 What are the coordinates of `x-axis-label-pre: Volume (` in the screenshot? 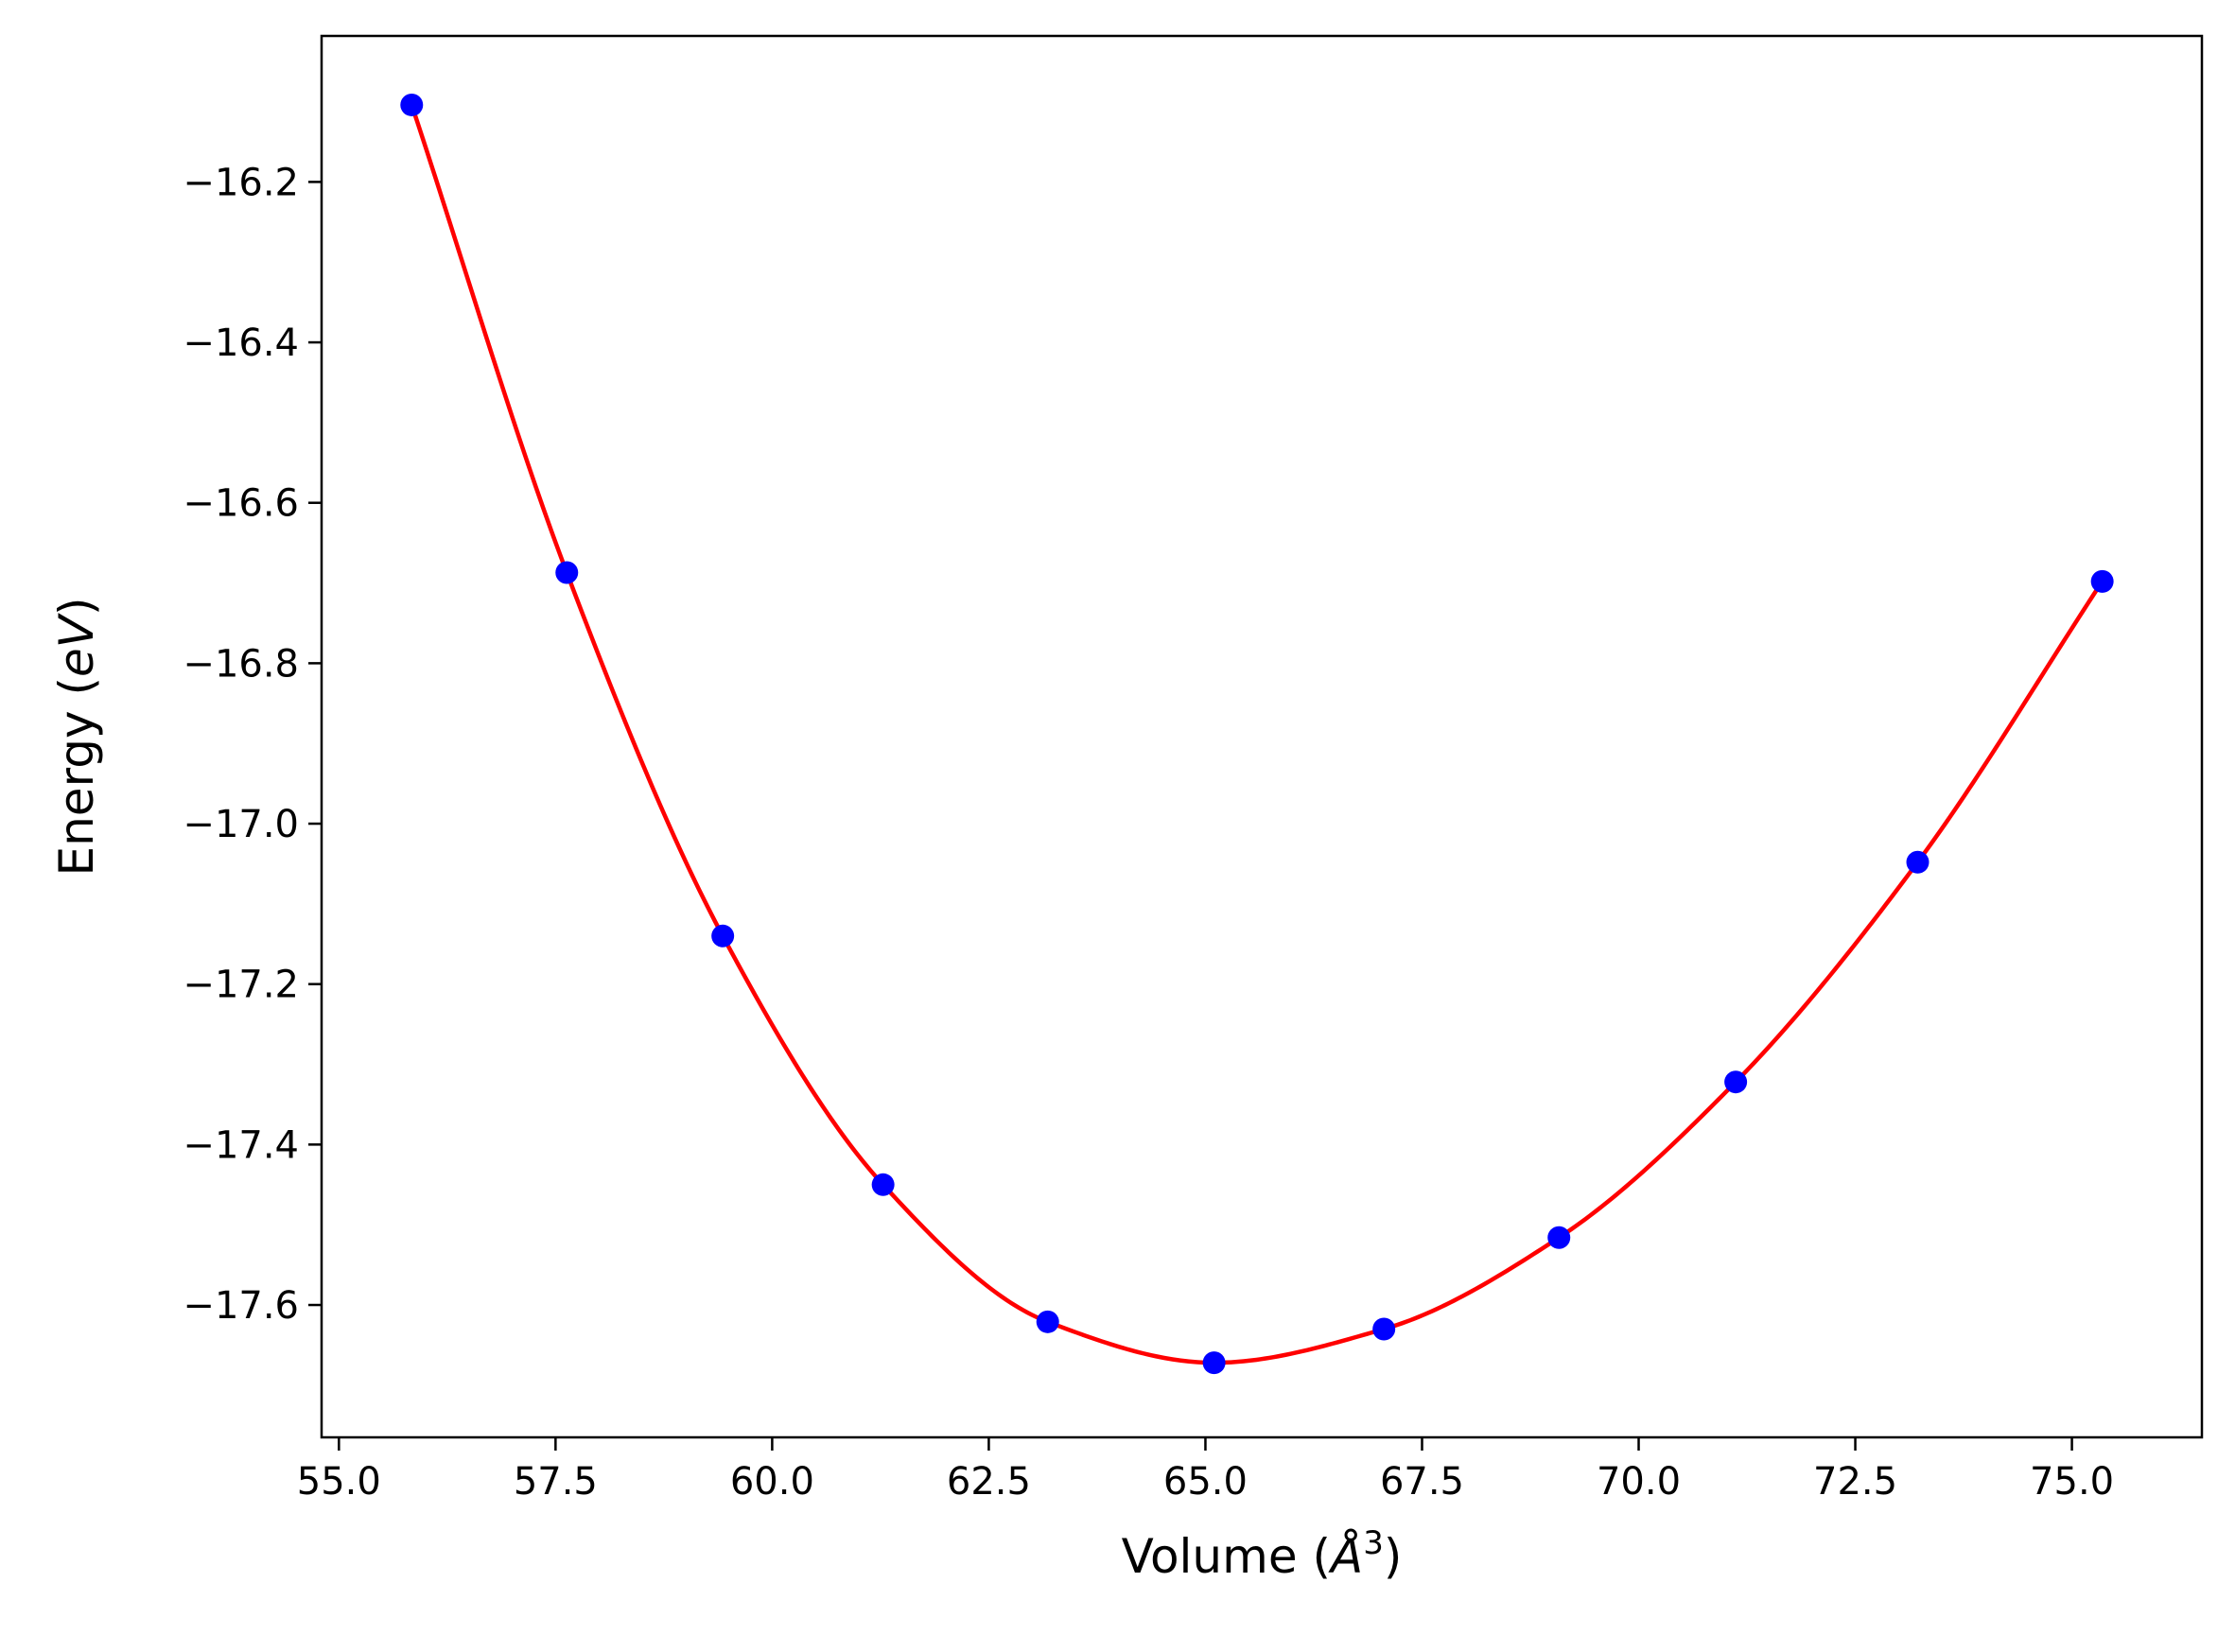 It's located at (1226, 1557).